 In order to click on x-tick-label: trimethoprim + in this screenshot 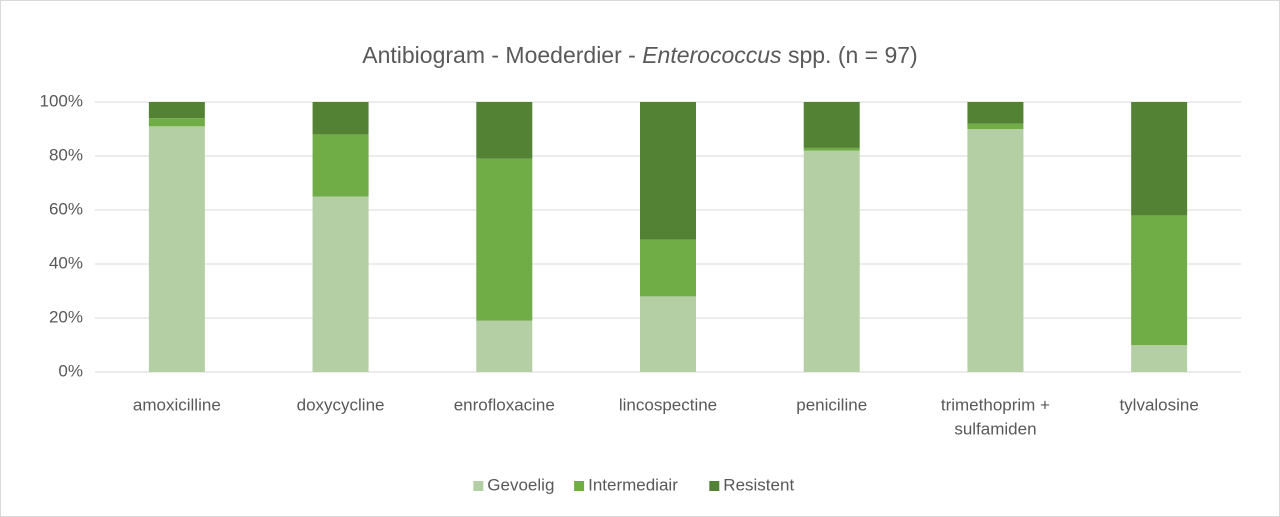, I will do `click(995, 404)`.